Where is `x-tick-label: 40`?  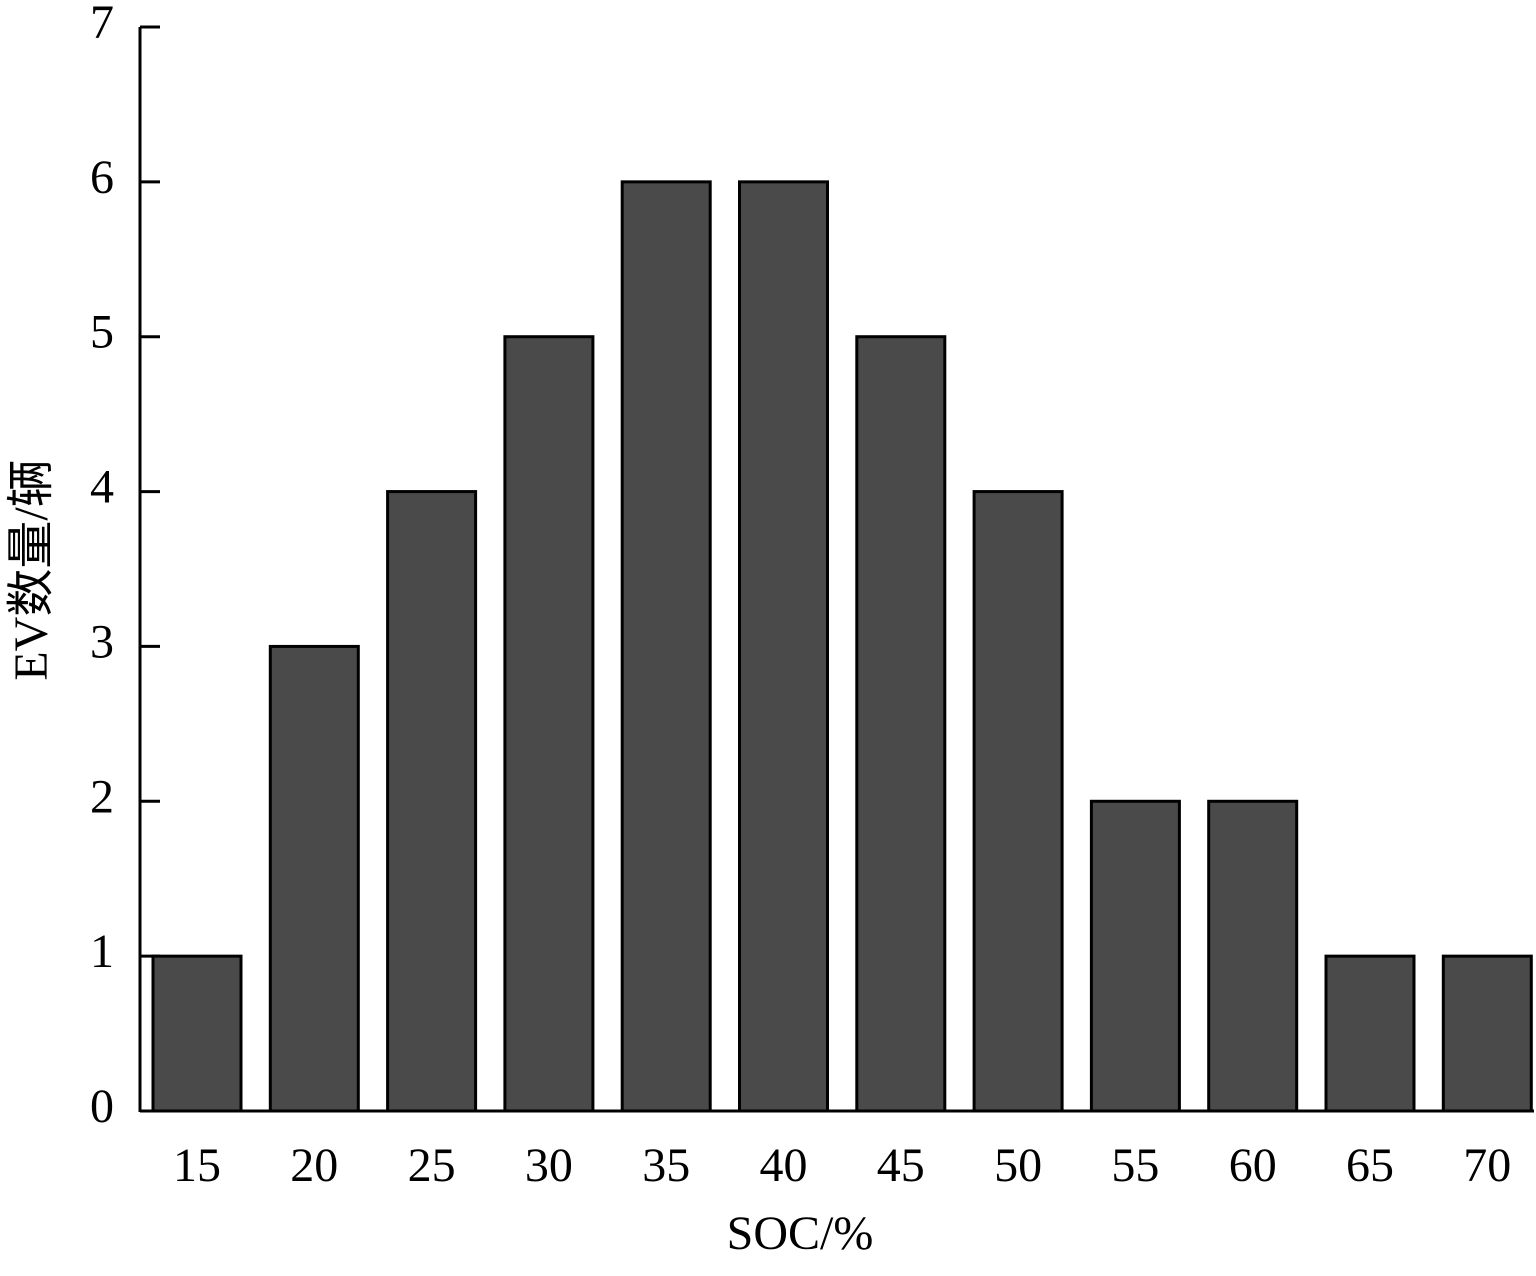
x-tick-label: 40 is located at coordinates (784, 1165).